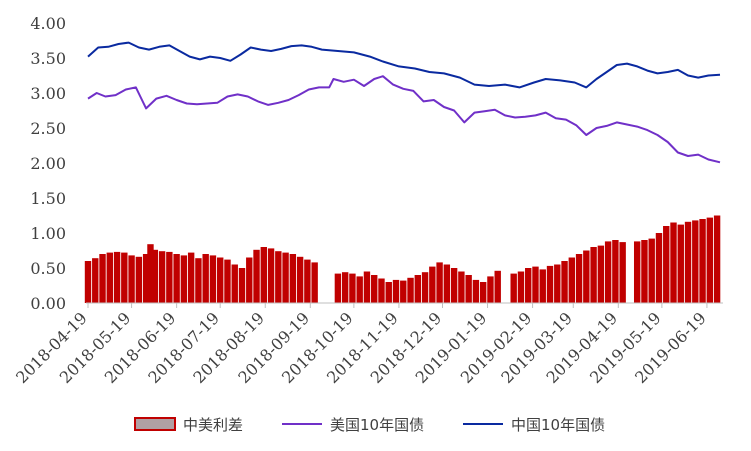 The width and height of the screenshot is (751, 451). I want to click on y-tick-label-1: 0.50, so click(48, 268).